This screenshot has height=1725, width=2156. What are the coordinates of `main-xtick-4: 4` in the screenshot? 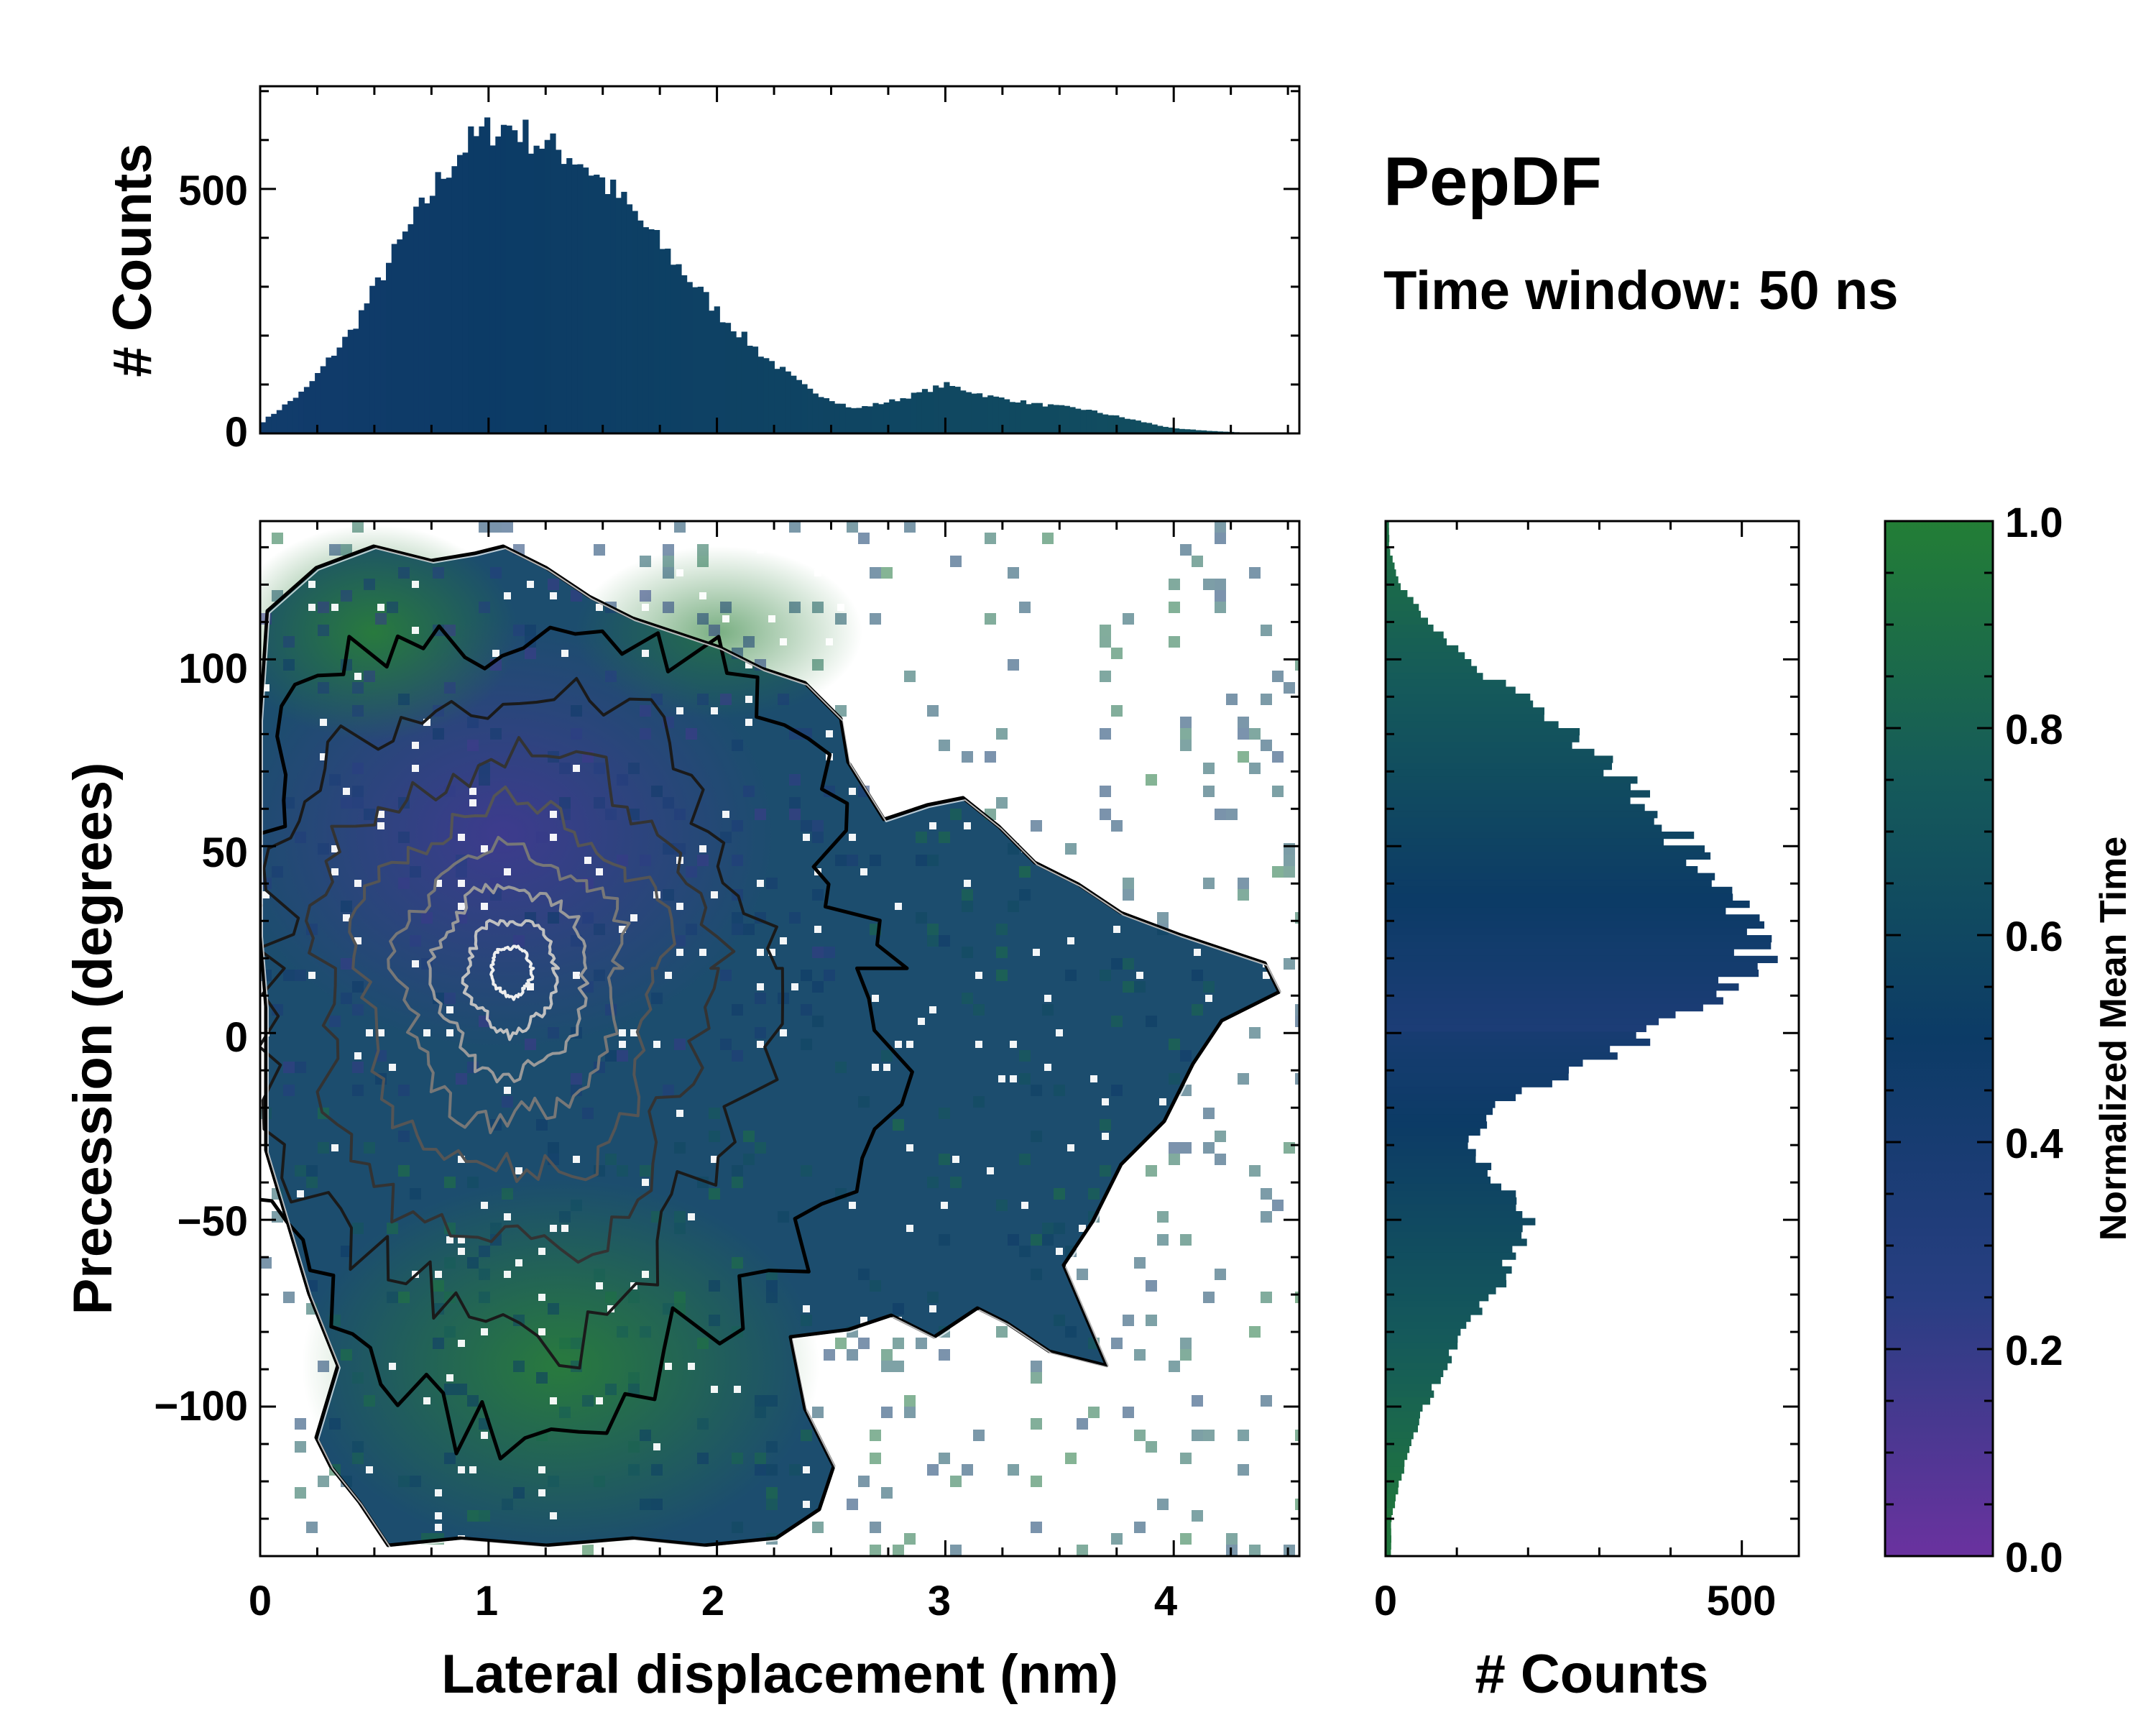 It's located at (1166, 1601).